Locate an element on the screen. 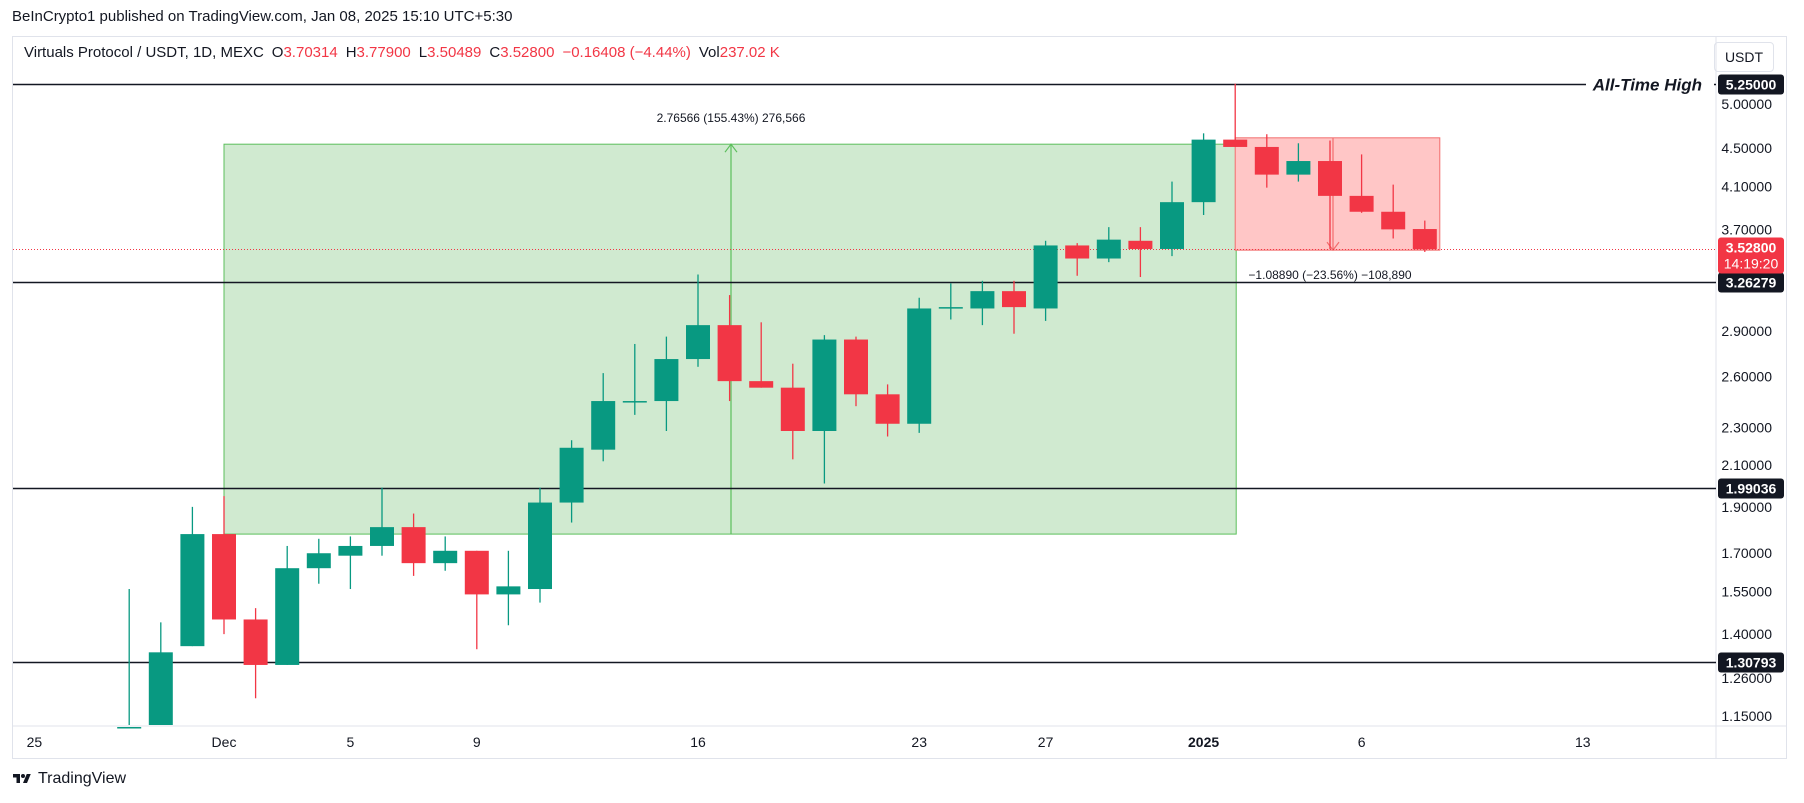 This screenshot has width=1804, height=803. x-tick-label: 25 is located at coordinates (35, 742).